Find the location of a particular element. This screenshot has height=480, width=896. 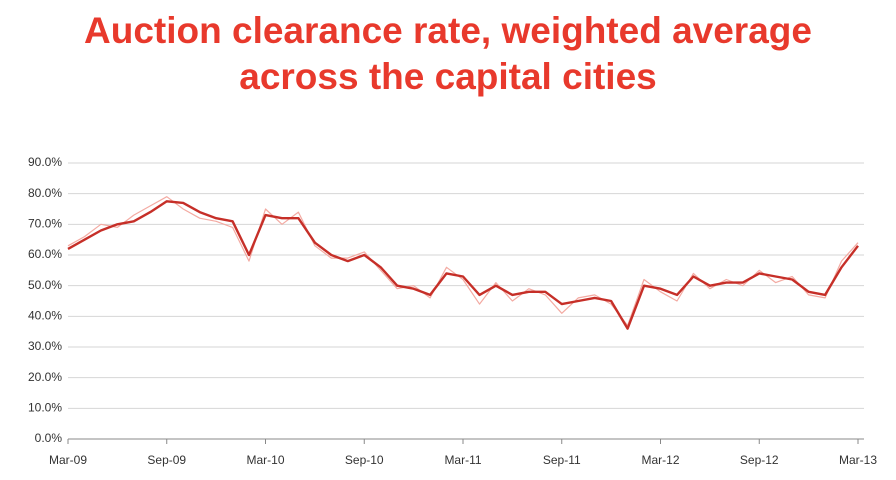

y-tick-label: 10.0% is located at coordinates (45, 408).